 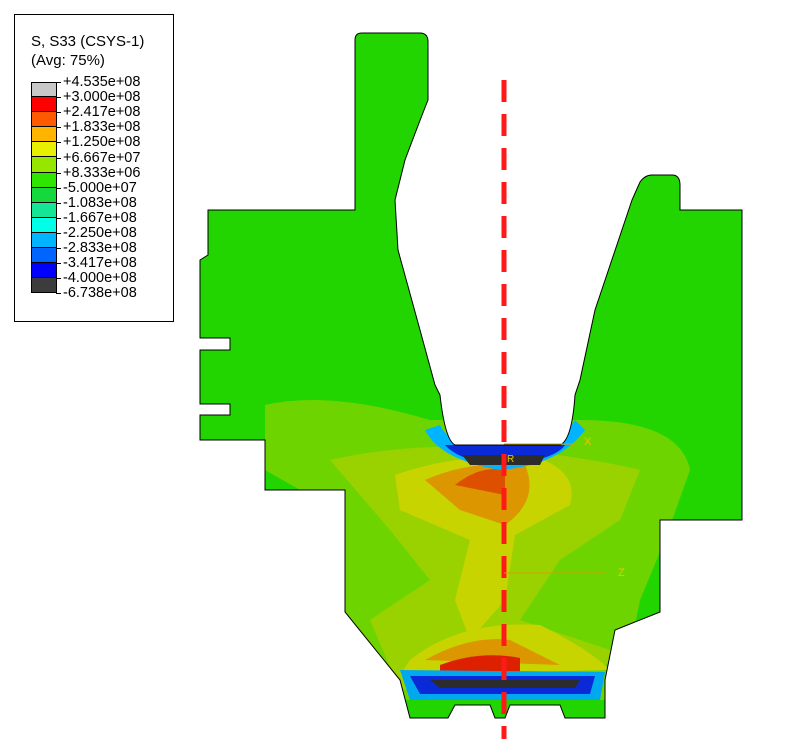 I want to click on legend-level: +1.833e+08, so click(x=98, y=127).